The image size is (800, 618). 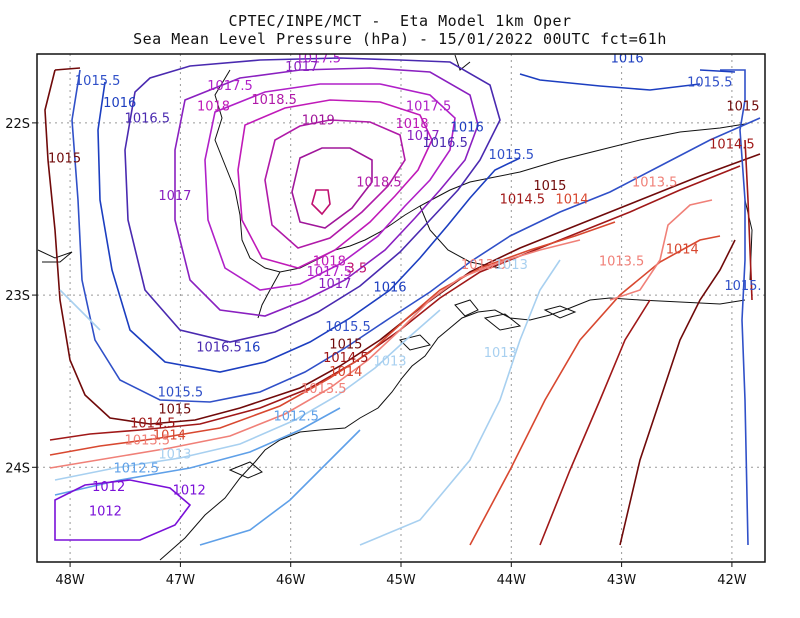 I want to click on y-tick-label: 23S, so click(x=17, y=296).